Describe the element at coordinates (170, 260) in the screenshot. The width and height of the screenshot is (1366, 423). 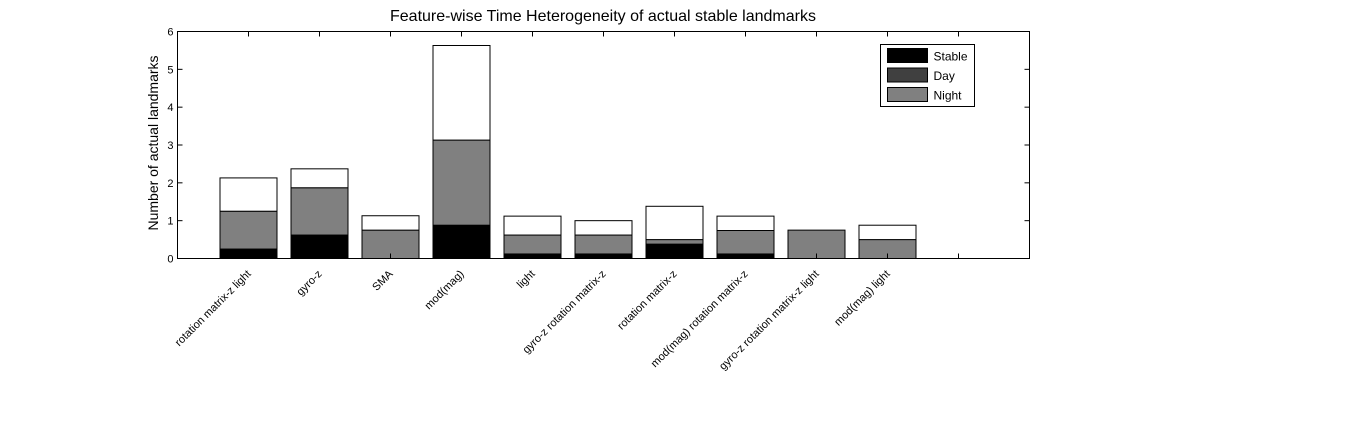
I see `y-tick-label-0: 0` at that location.